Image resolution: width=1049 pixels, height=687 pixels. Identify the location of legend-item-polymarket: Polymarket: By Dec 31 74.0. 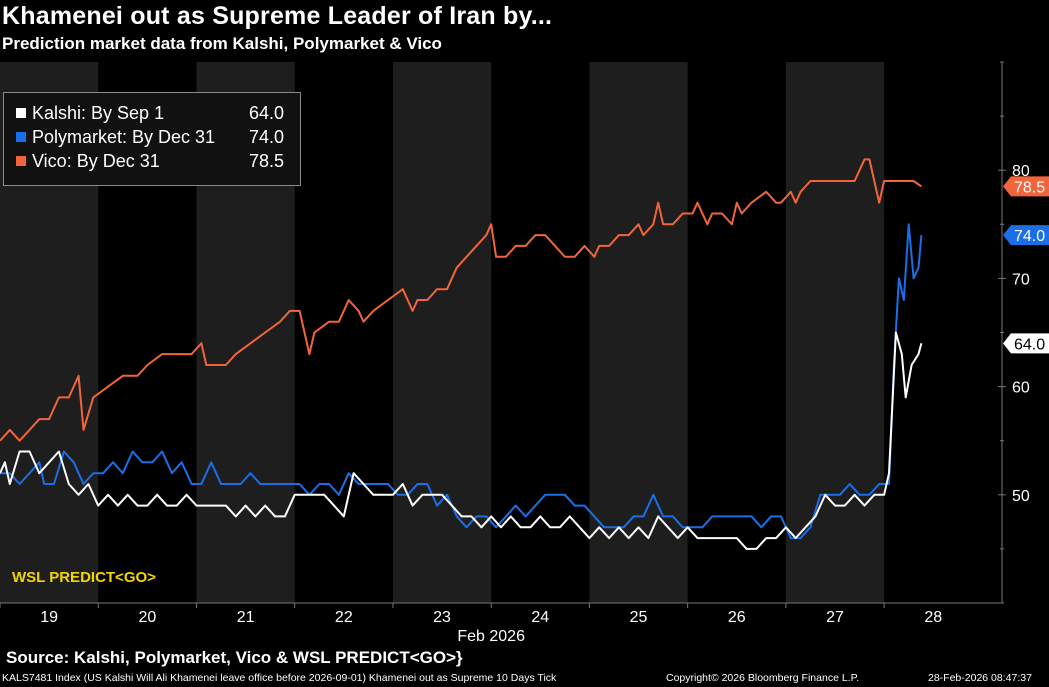
(155, 138).